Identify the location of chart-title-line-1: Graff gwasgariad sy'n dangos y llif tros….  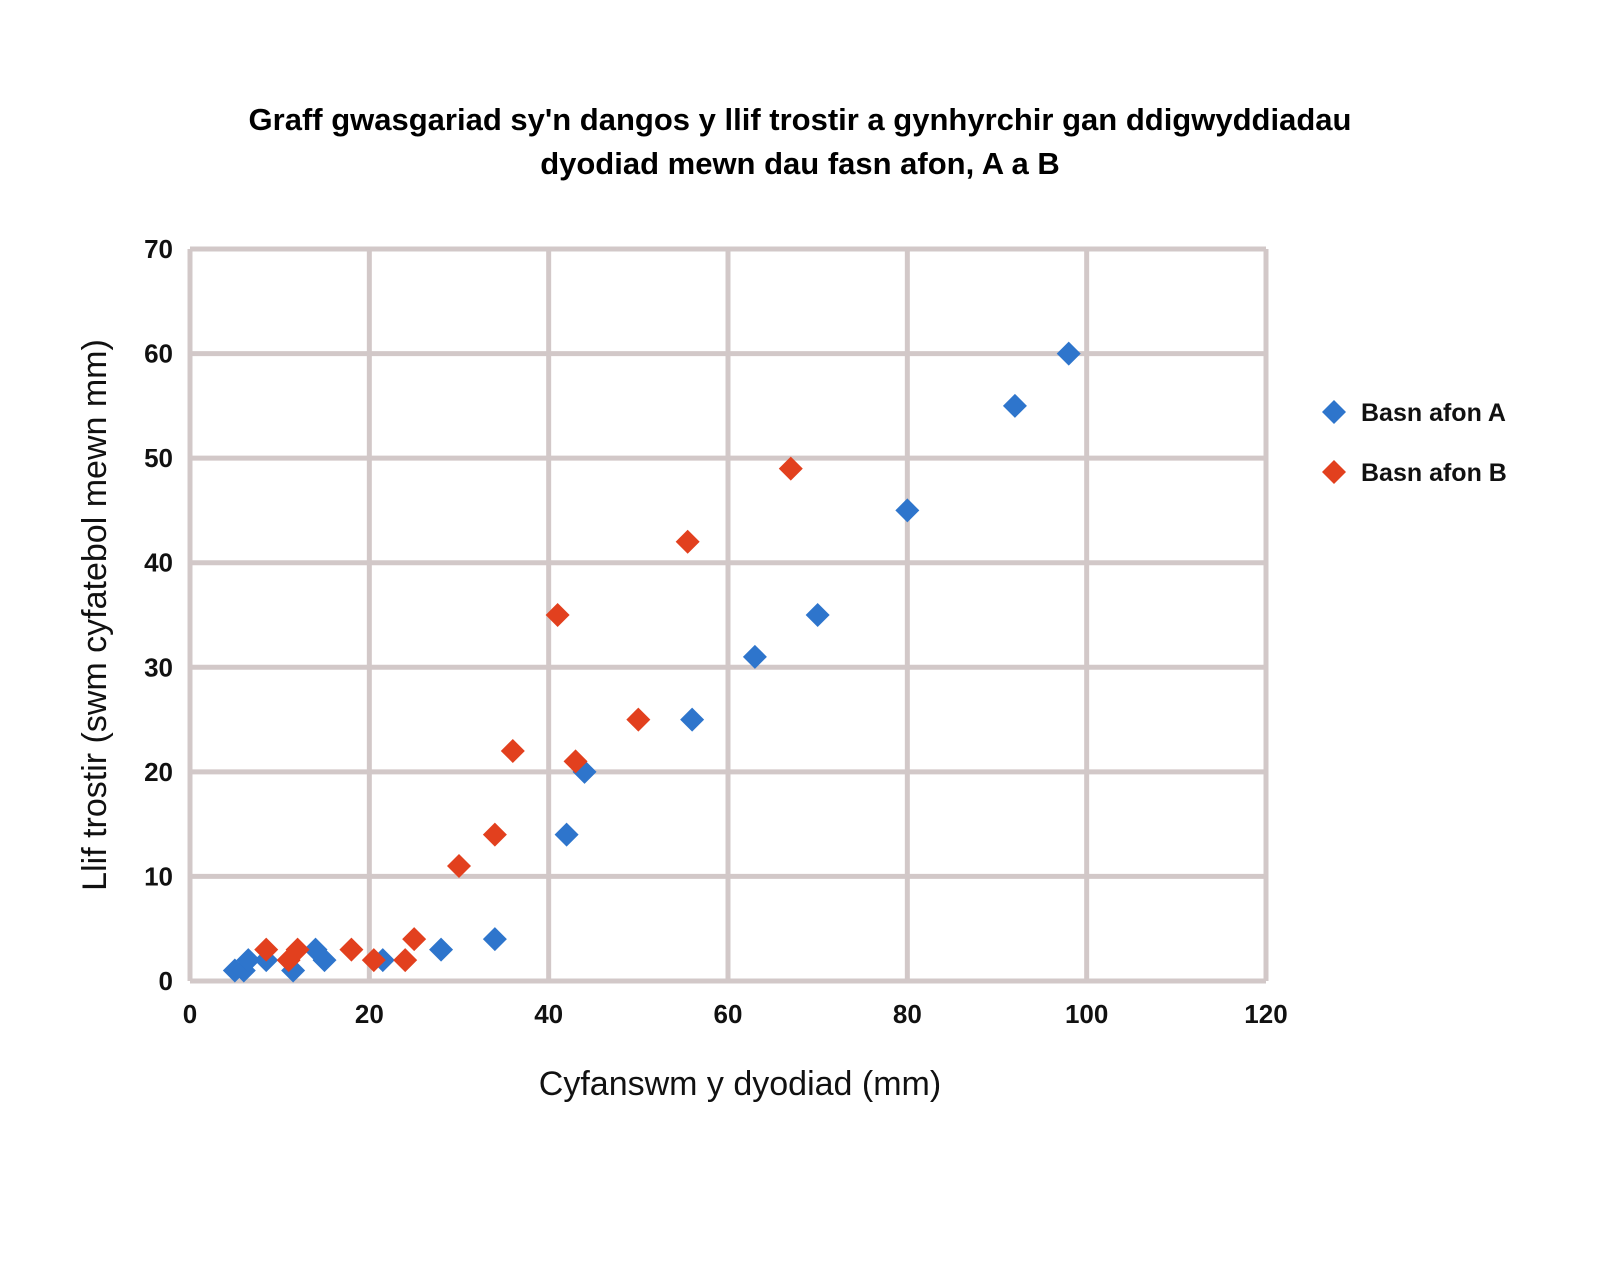
(800, 119).